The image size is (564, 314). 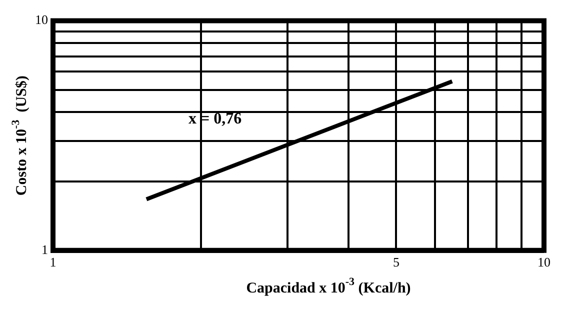 What do you see at coordinates (544, 262) in the screenshot?
I see `x-tick-label: 10` at bounding box center [544, 262].